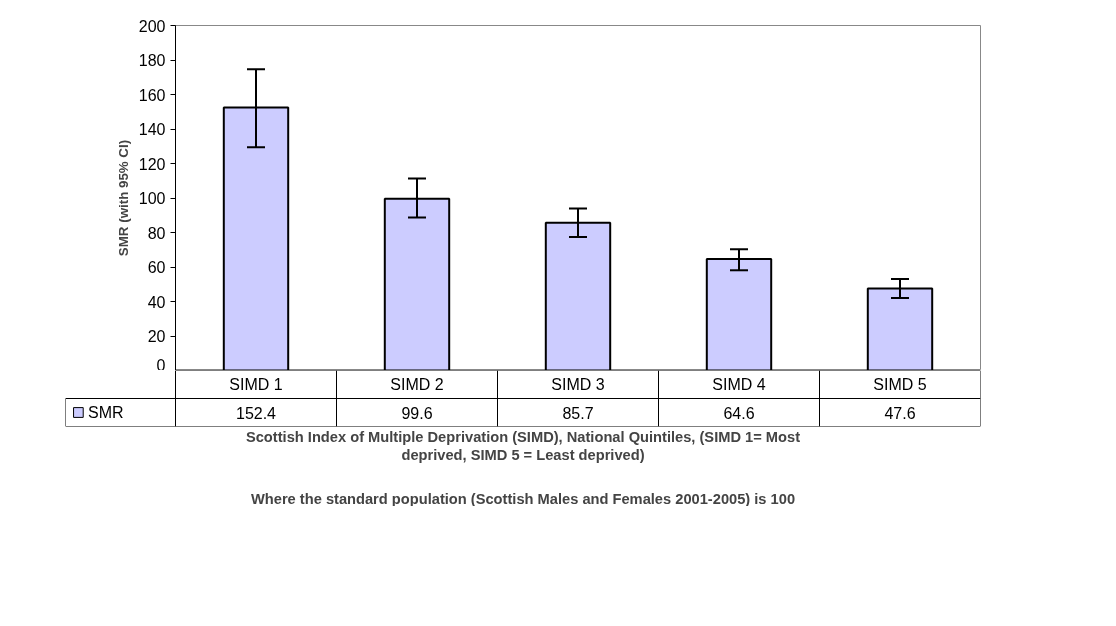 This screenshot has width=1116, height=626. Describe the element at coordinates (900, 413) in the screenshot. I see `data-label: 47.6` at that location.